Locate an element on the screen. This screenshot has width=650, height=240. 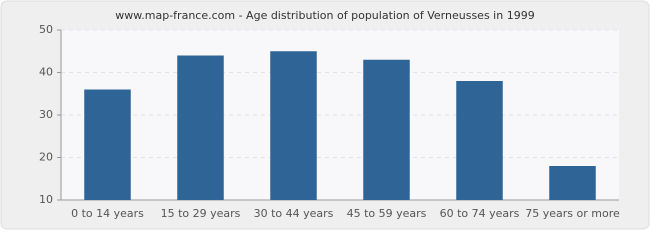
x-tick-label: 30 to 44 years is located at coordinates (294, 213).